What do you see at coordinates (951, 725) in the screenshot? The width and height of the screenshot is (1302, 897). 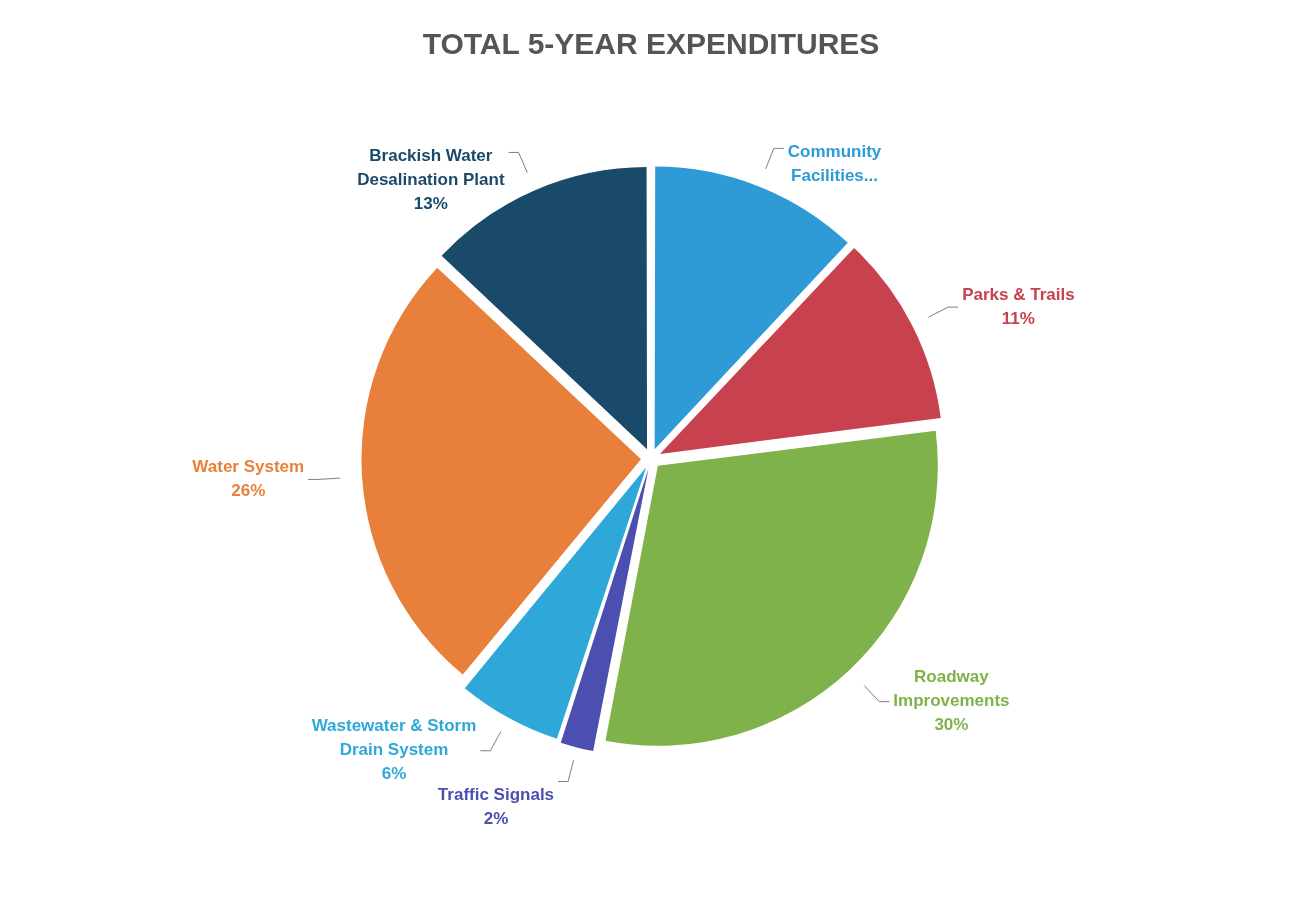 I see `data-label: 30%` at bounding box center [951, 725].